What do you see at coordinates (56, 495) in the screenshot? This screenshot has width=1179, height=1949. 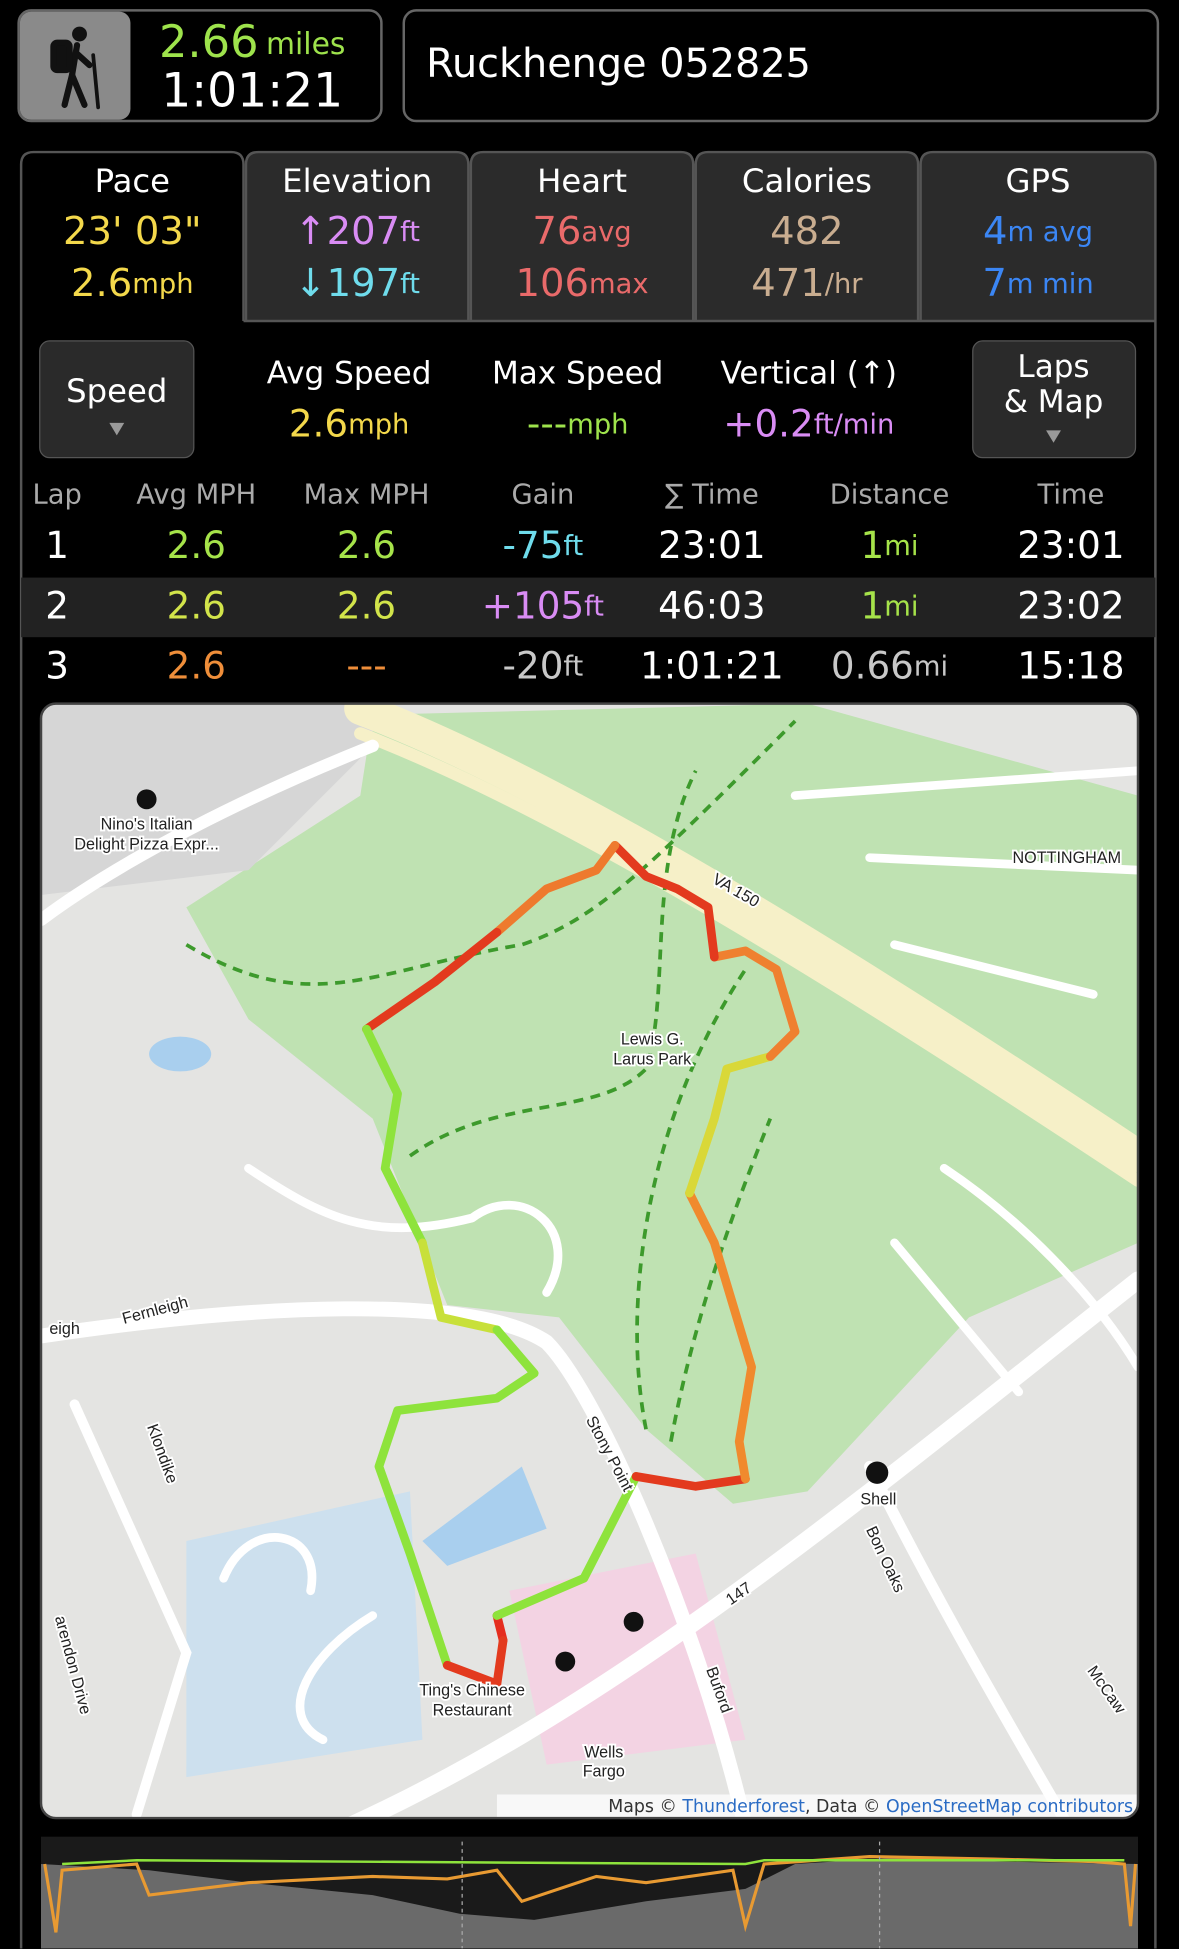 I see `column-header: Lap` at bounding box center [56, 495].